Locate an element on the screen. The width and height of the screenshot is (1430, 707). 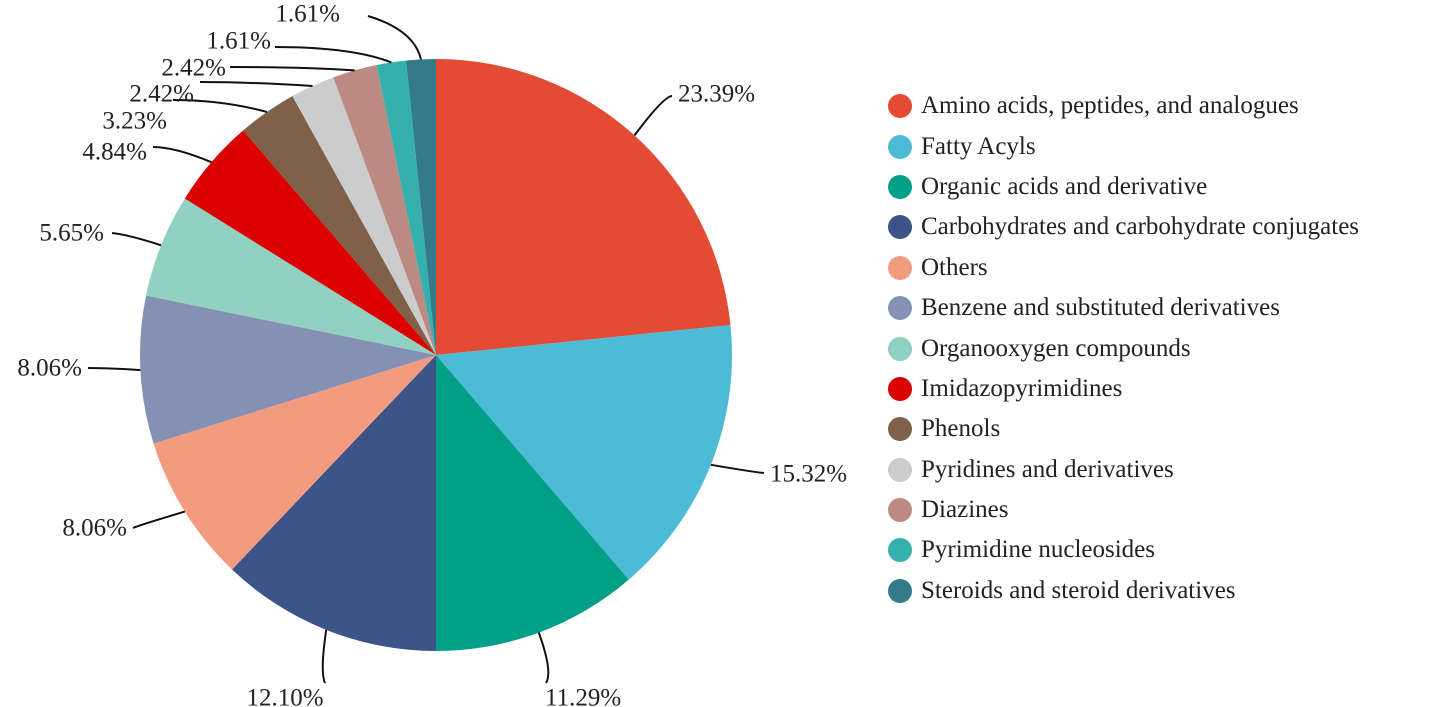
legend-item: Benzene and substituted derivatives is located at coordinates (1123, 308).